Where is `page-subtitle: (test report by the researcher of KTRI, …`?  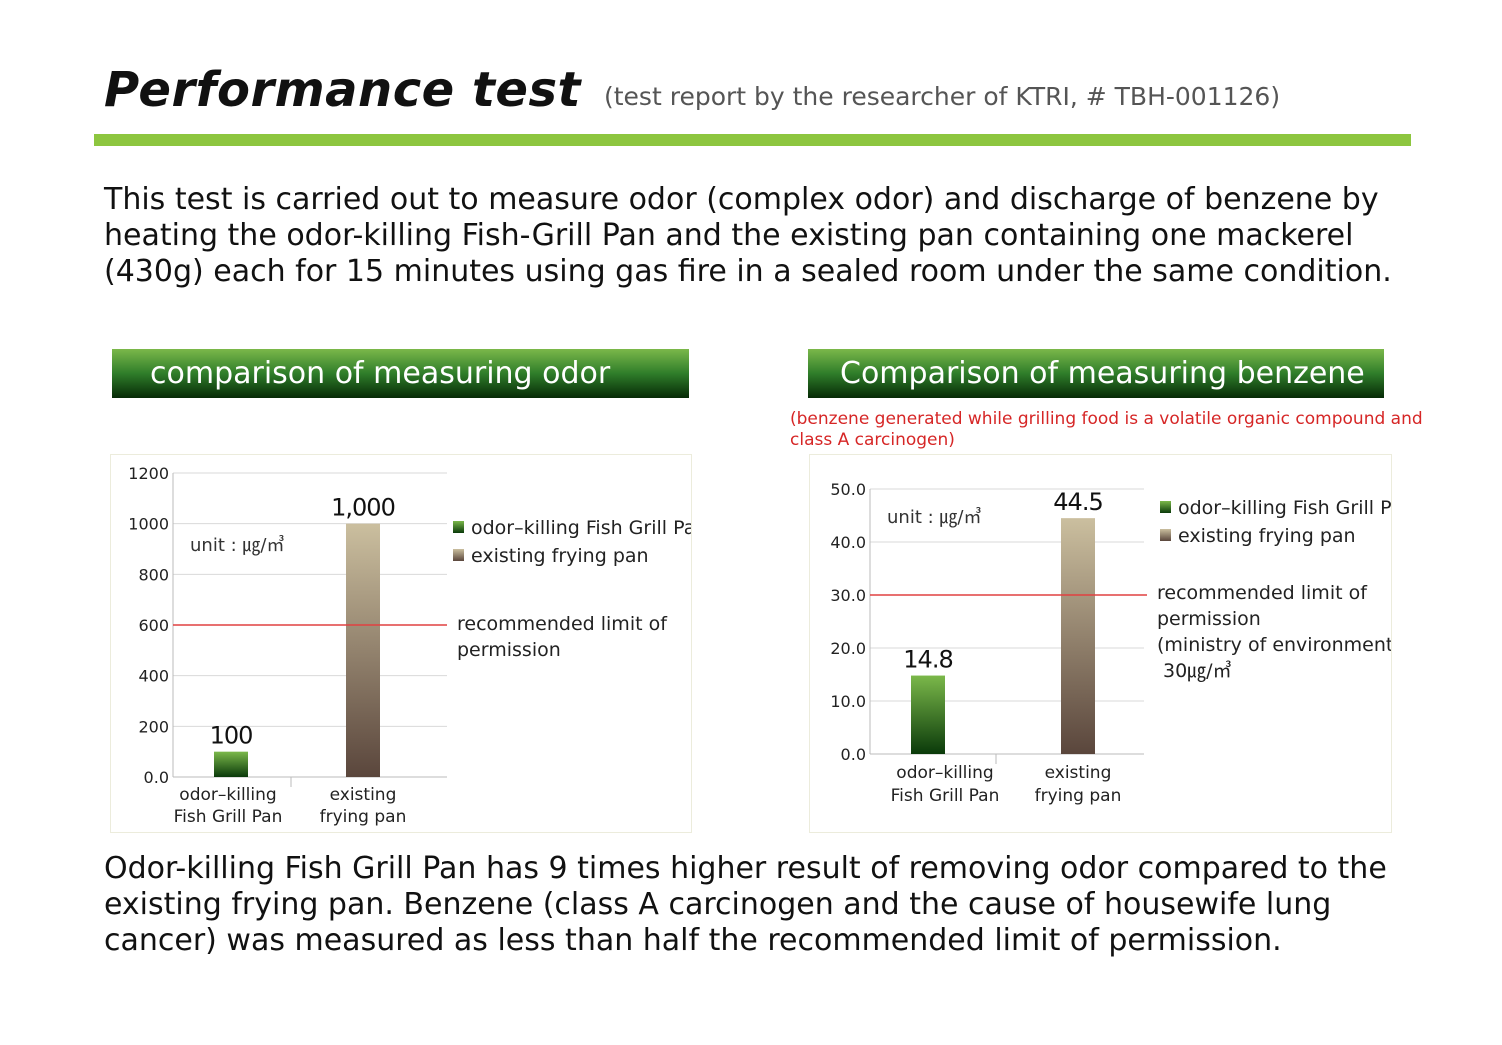
page-subtitle: (test report by the researcher of KTRI, … is located at coordinates (942, 96).